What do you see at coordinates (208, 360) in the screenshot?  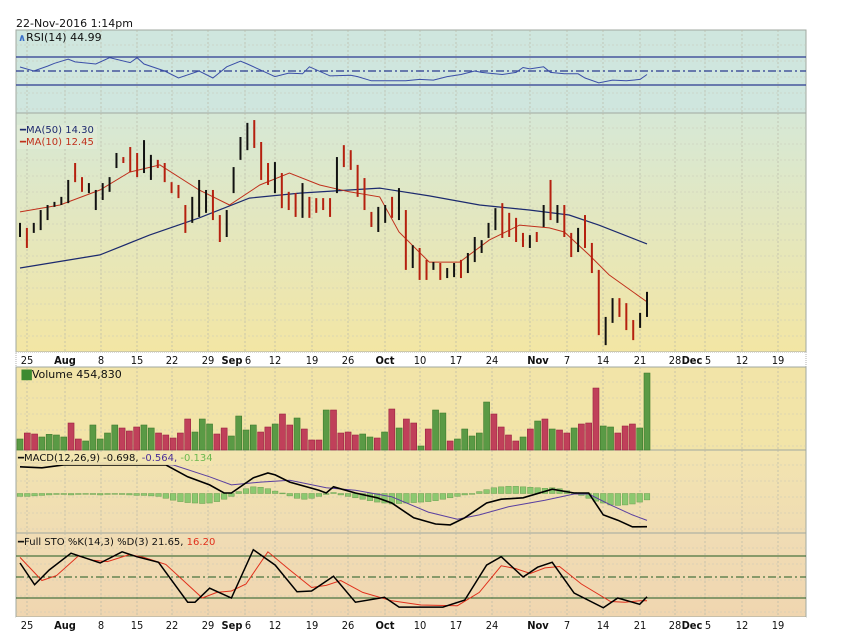 I see `top-axis-tick-label: 29` at bounding box center [208, 360].